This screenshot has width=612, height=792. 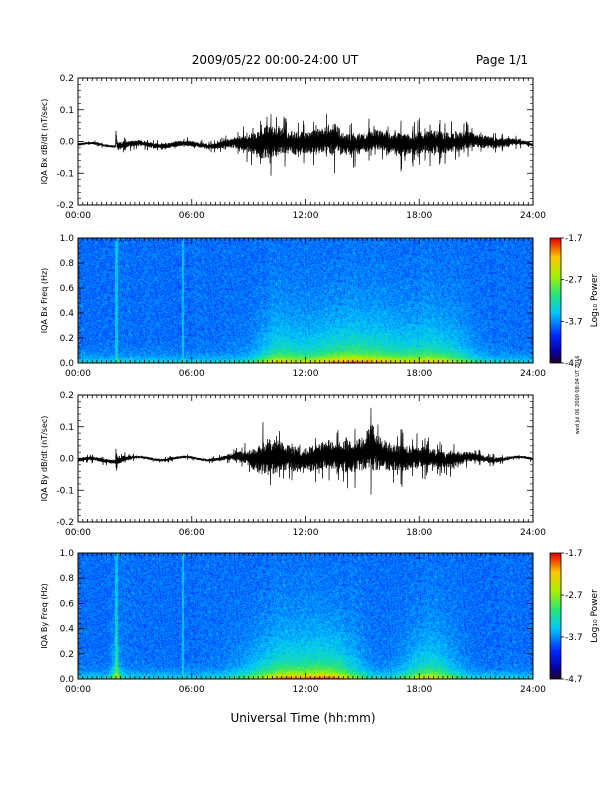 What do you see at coordinates (44, 142) in the screenshot?
I see `y-axis-label: IQA Bx dB/dt (nT/sec)` at bounding box center [44, 142].